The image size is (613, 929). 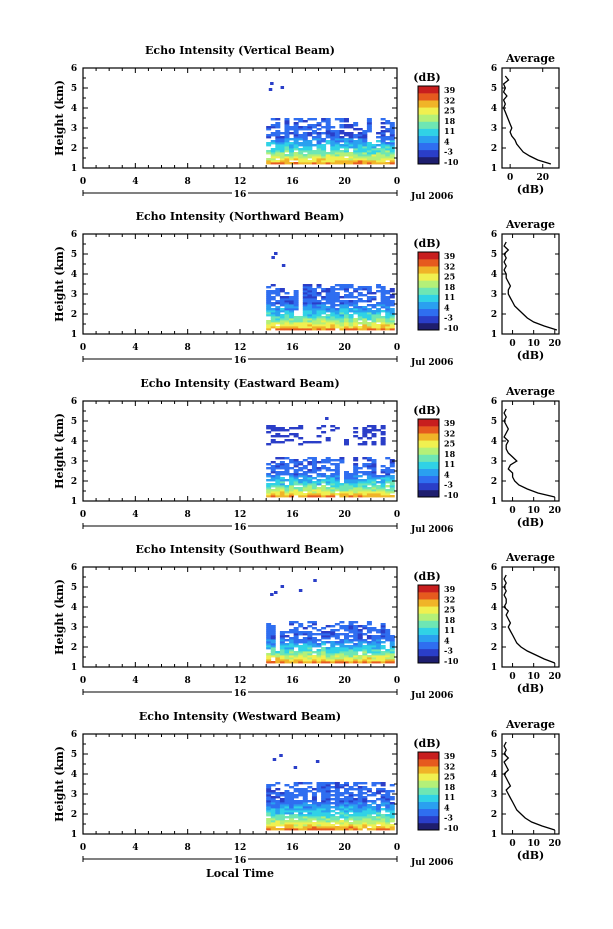 I want to click on x-tick-label: 16, so click(x=292, y=348).